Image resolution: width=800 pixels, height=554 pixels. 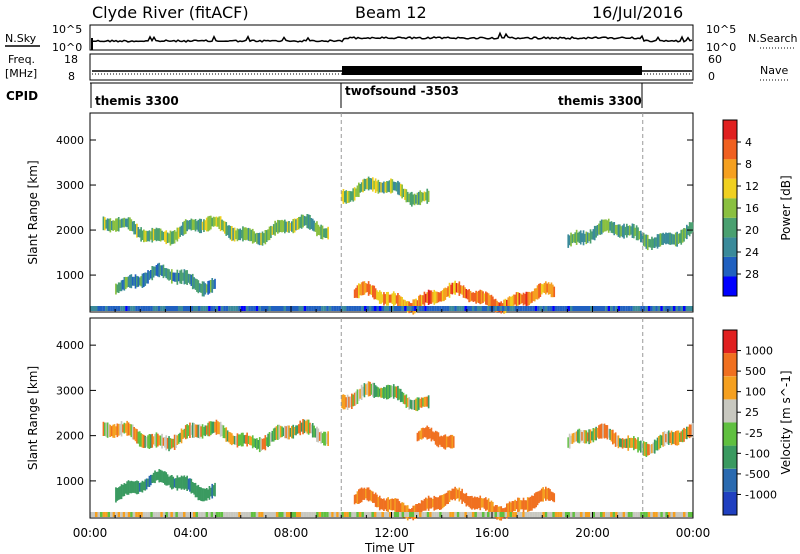 What do you see at coordinates (70, 230) in the screenshot?
I see `y-tick-label: 2000` at bounding box center [70, 230].